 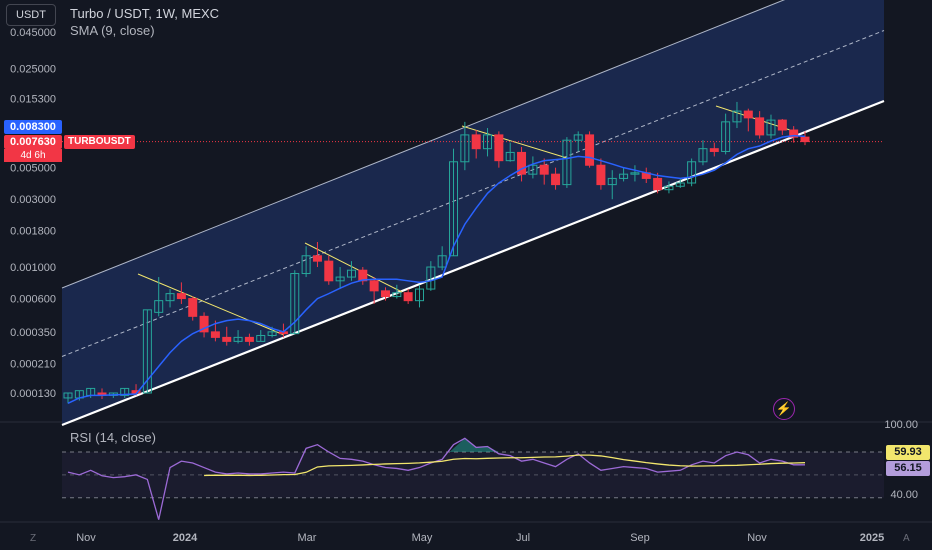 I want to click on y-tick-label: 0.000600, so click(x=33, y=300).